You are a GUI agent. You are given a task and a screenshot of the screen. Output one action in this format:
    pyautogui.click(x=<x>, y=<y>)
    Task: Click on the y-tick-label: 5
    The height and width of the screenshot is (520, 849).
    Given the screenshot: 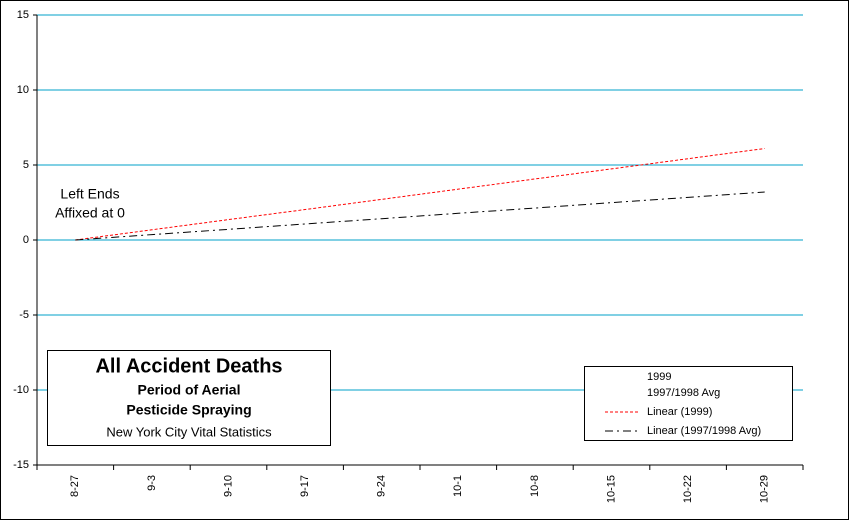 What is the action you would take?
    pyautogui.click(x=26, y=165)
    